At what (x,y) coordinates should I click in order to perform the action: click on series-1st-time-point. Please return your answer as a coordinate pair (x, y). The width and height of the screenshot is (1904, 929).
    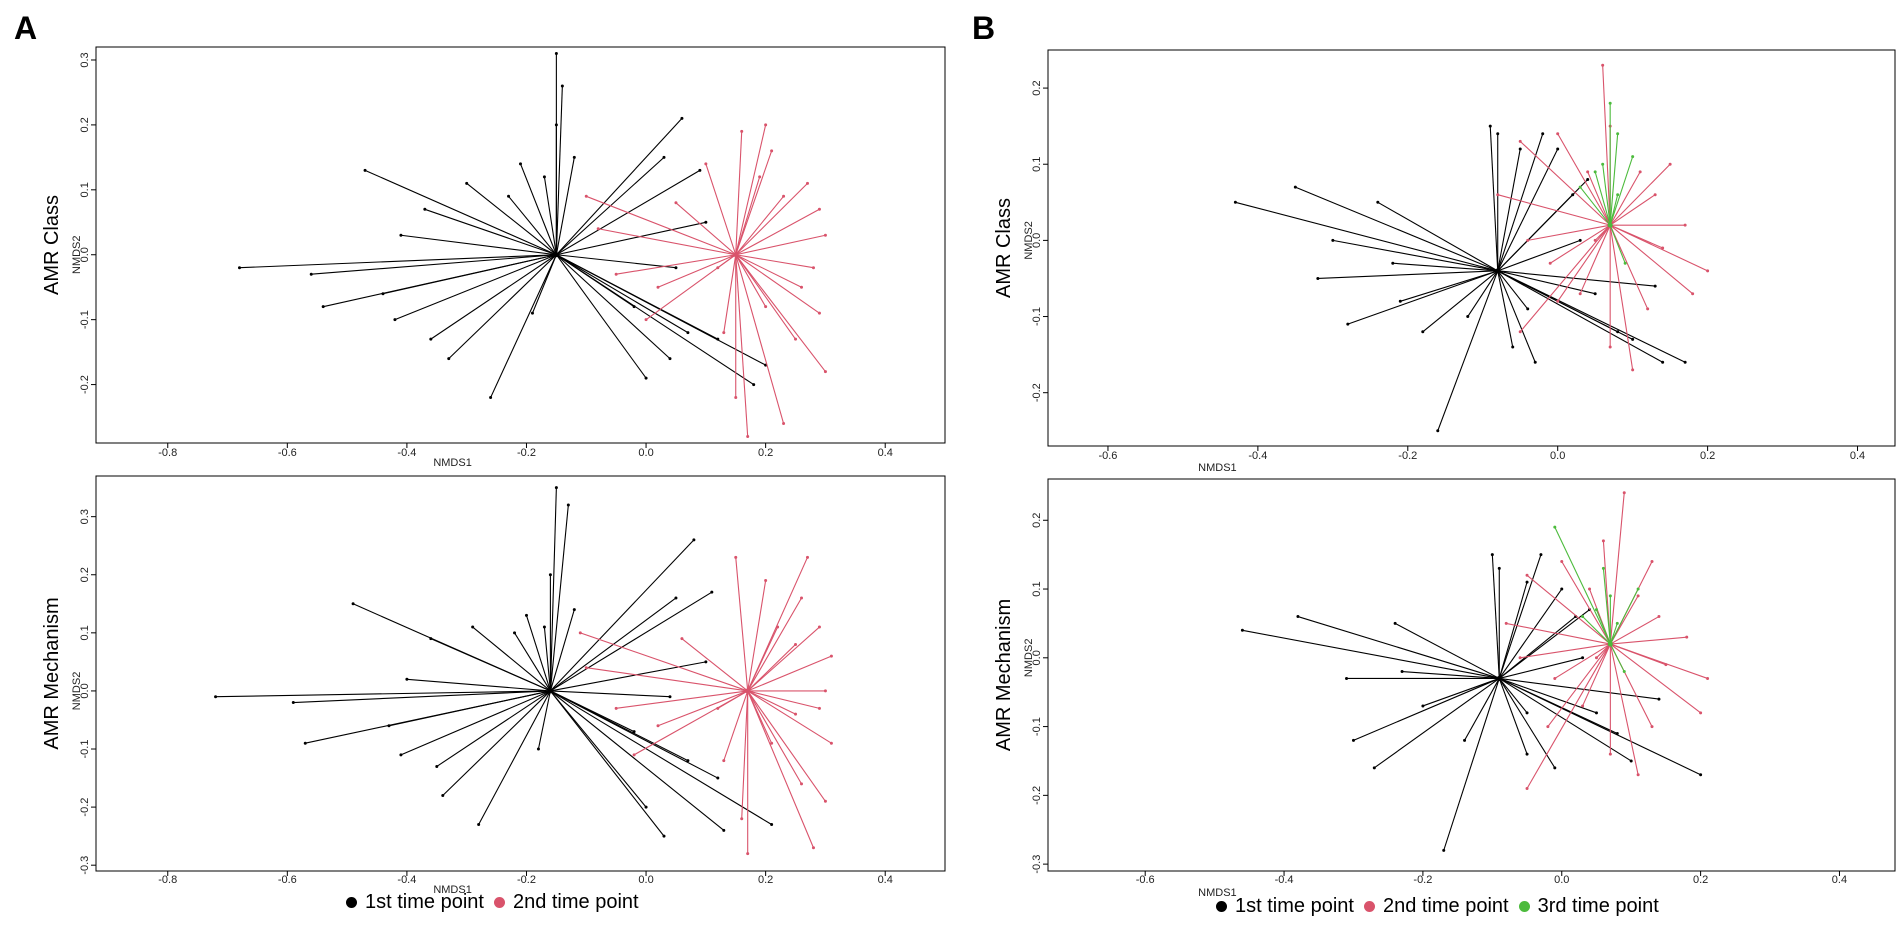
    Looking at the image, I should click on (494, 662).